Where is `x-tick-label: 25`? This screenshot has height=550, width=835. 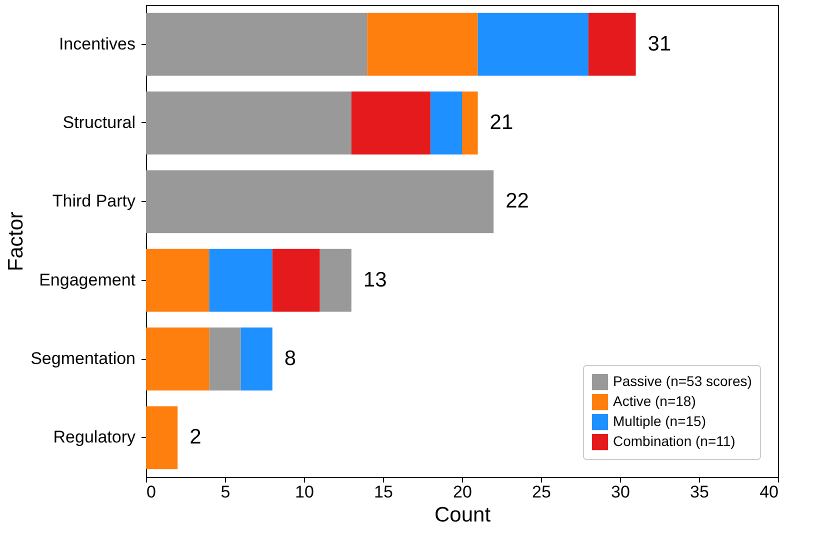 x-tick-label: 25 is located at coordinates (541, 492).